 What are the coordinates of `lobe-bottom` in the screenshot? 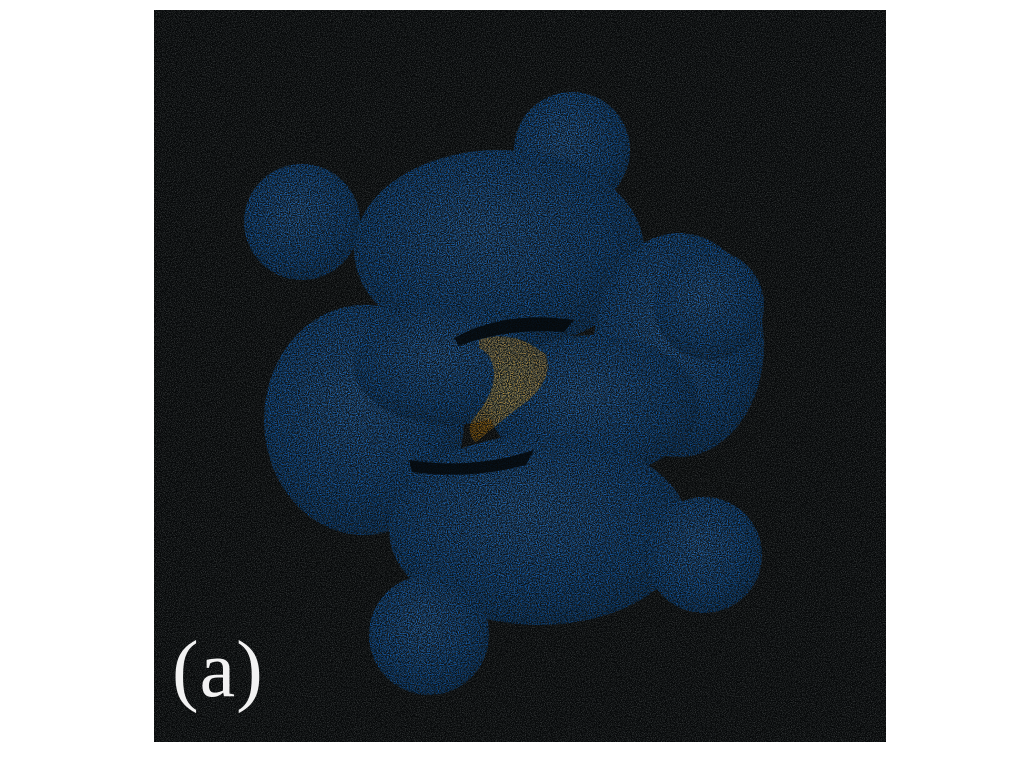 It's located at (539, 530).